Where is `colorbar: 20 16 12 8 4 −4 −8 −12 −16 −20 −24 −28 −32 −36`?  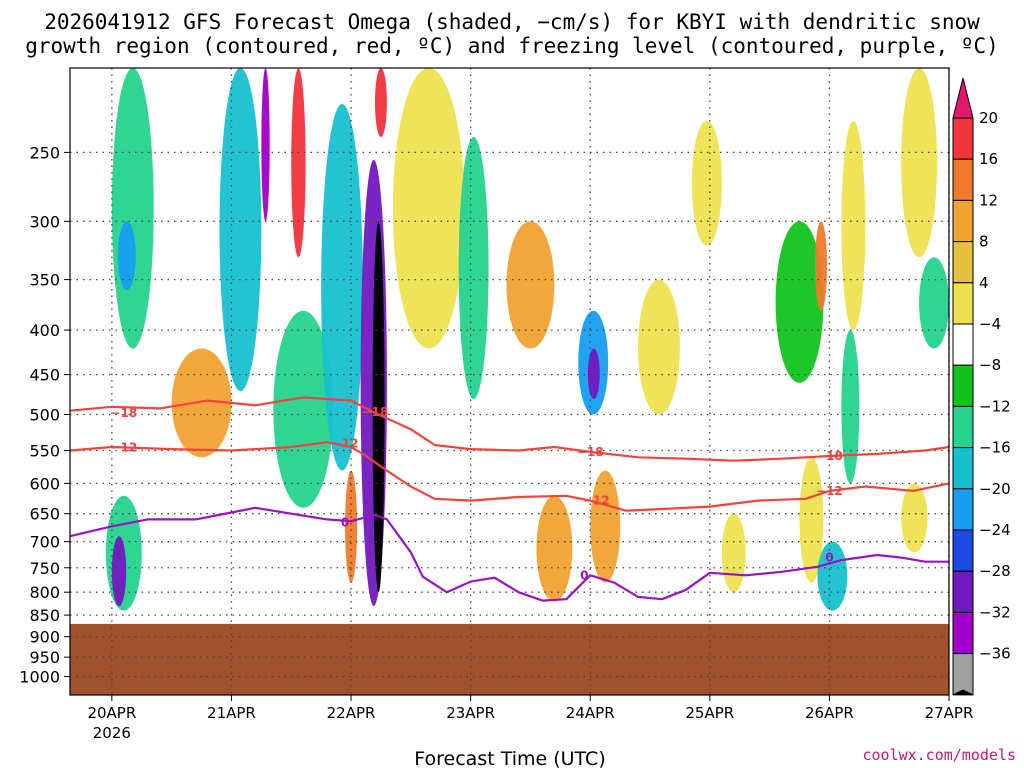
colorbar: 20 16 12 8 4 −4 −8 −12 −16 −20 −24 −28 −32 −36 is located at coordinates (981, 386).